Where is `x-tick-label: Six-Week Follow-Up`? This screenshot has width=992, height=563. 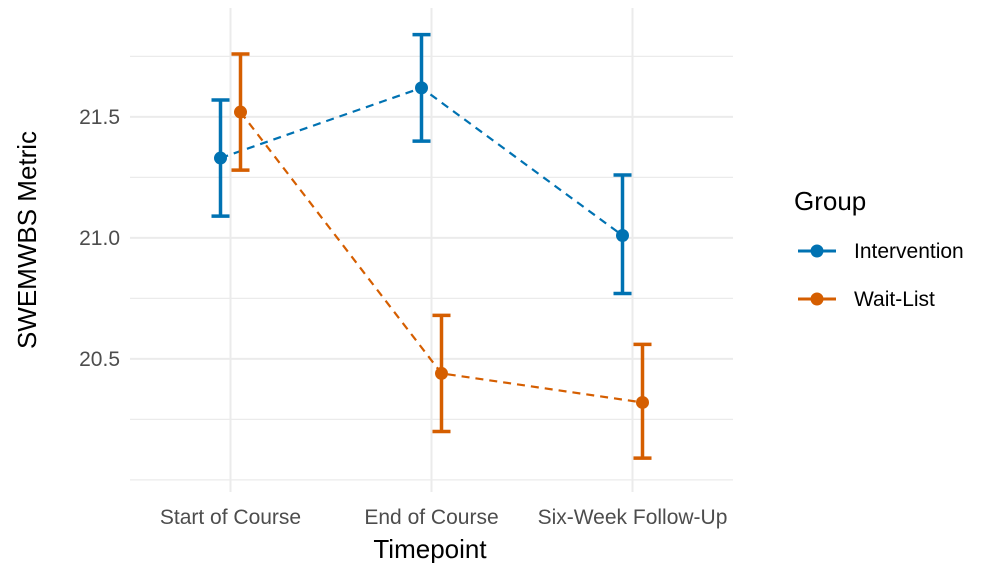 x-tick-label: Six-Week Follow-Up is located at coordinates (633, 517).